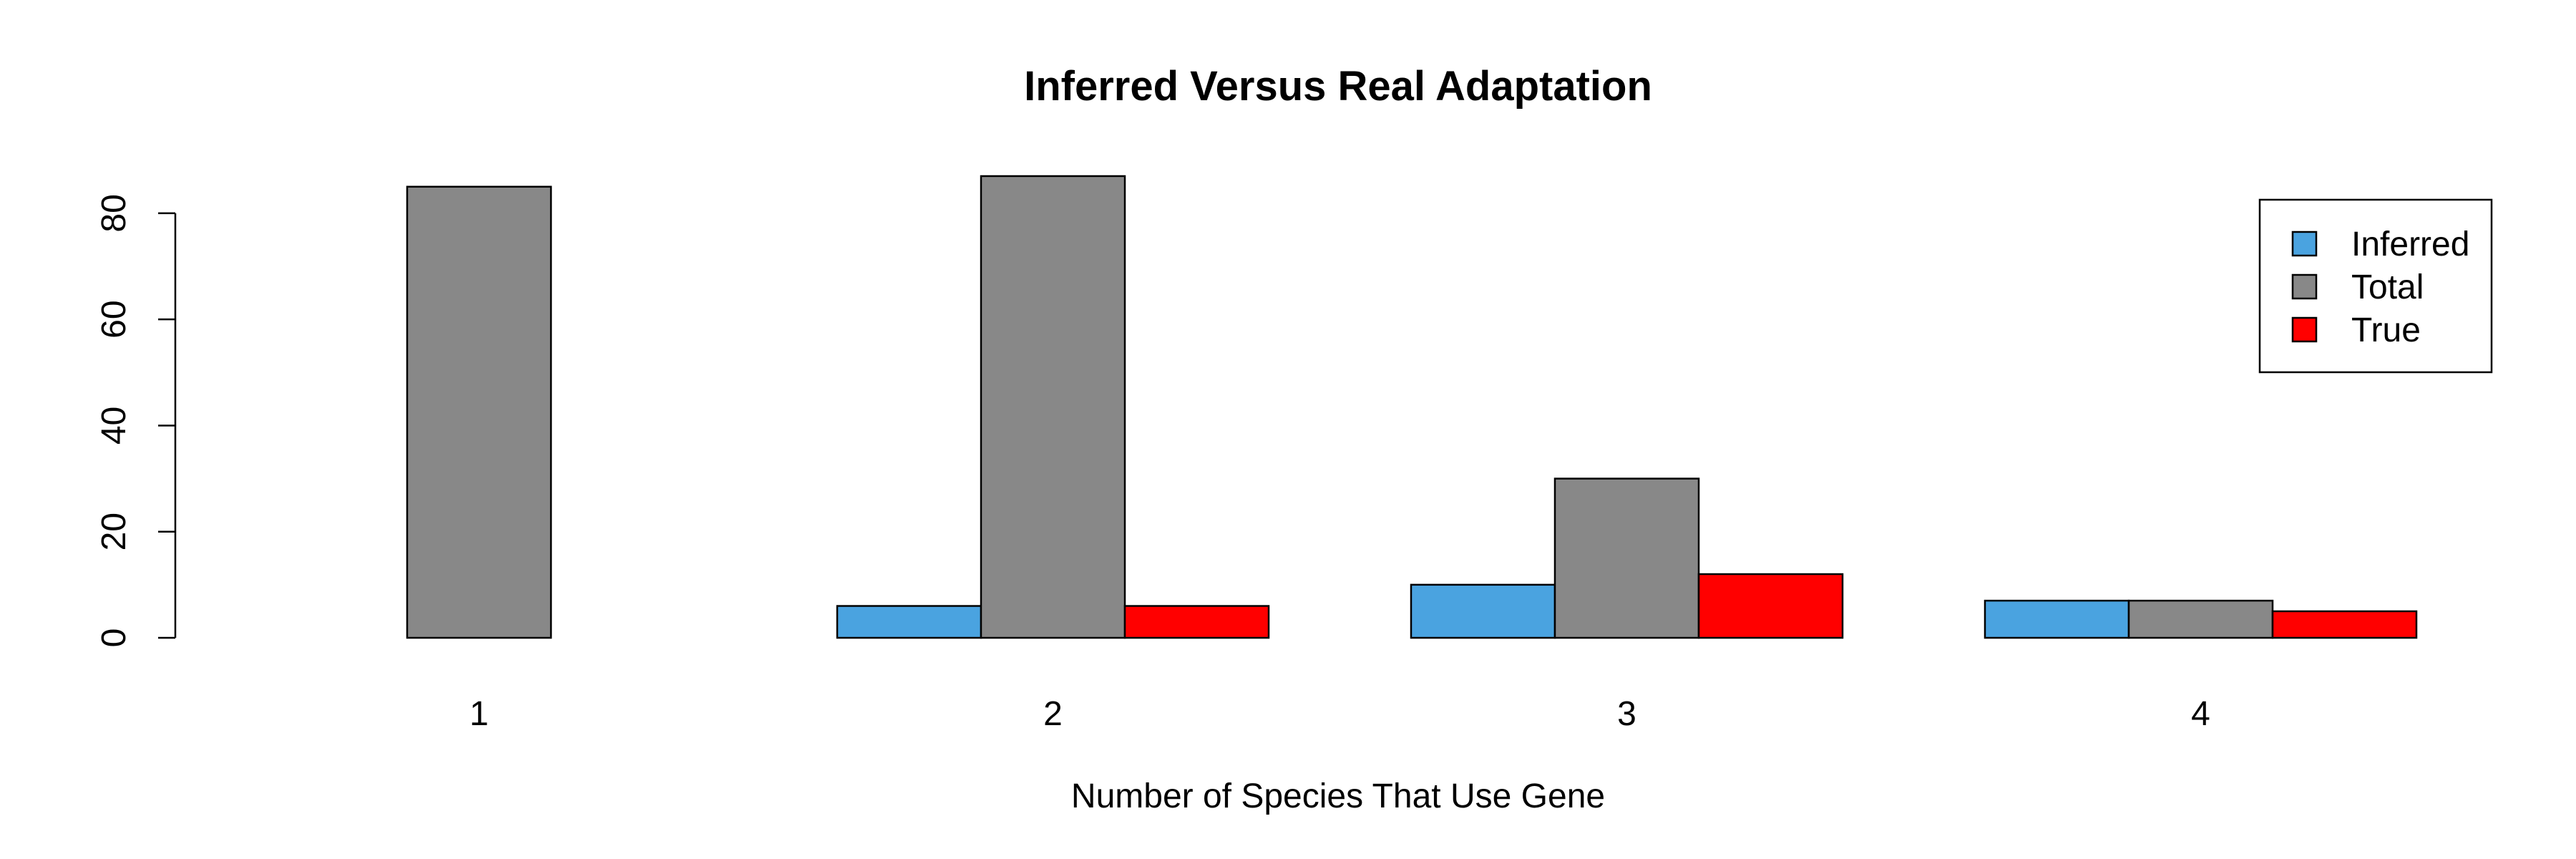  Describe the element at coordinates (114, 531) in the screenshot. I see `y-tick-label: 20` at that location.